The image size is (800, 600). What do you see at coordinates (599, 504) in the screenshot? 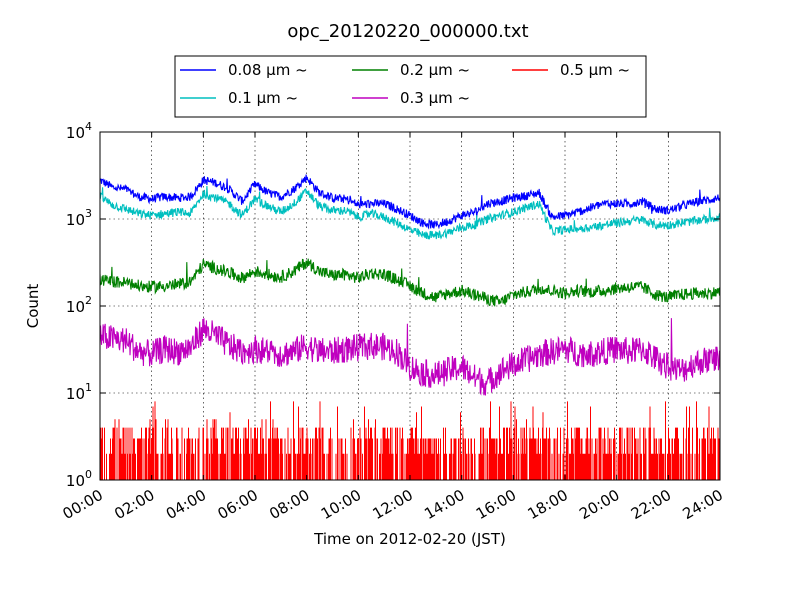
I see `x-tick-label: 20:00` at bounding box center [599, 504].